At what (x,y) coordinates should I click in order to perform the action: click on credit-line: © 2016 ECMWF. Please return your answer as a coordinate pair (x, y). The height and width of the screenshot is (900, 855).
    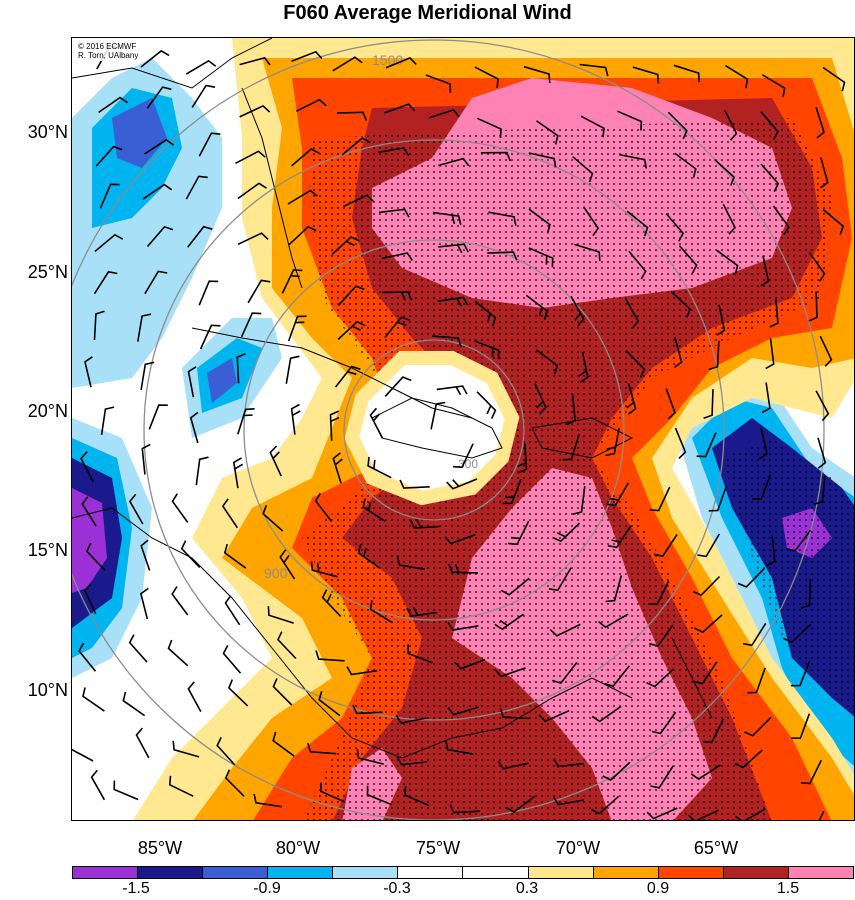
    Looking at the image, I should click on (107, 46).